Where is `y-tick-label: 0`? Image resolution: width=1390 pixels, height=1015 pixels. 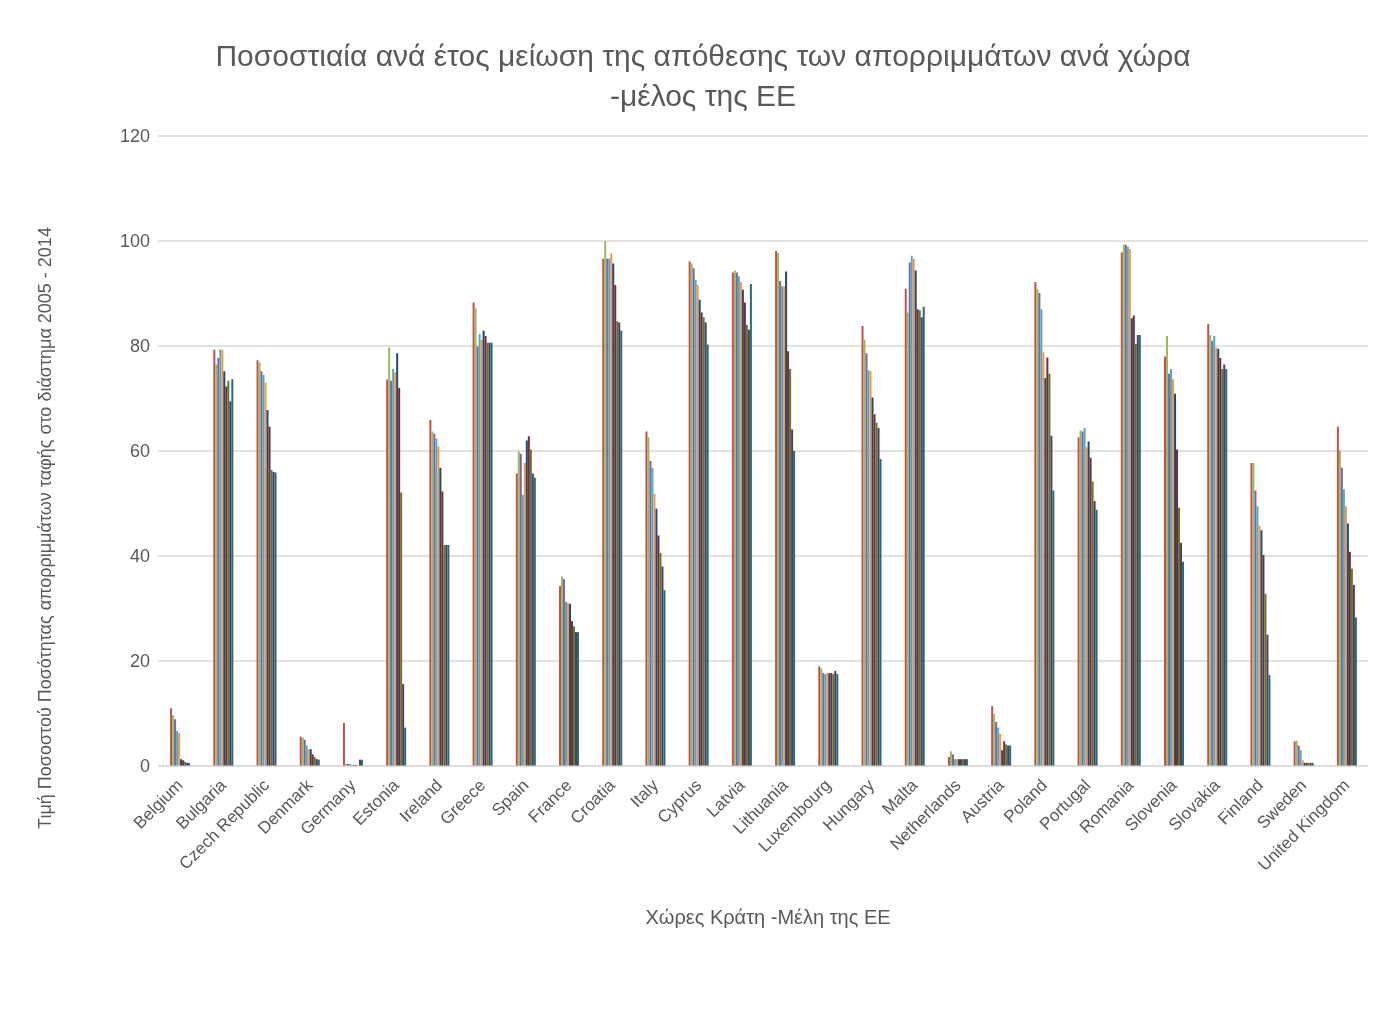 y-tick-label: 0 is located at coordinates (144, 766).